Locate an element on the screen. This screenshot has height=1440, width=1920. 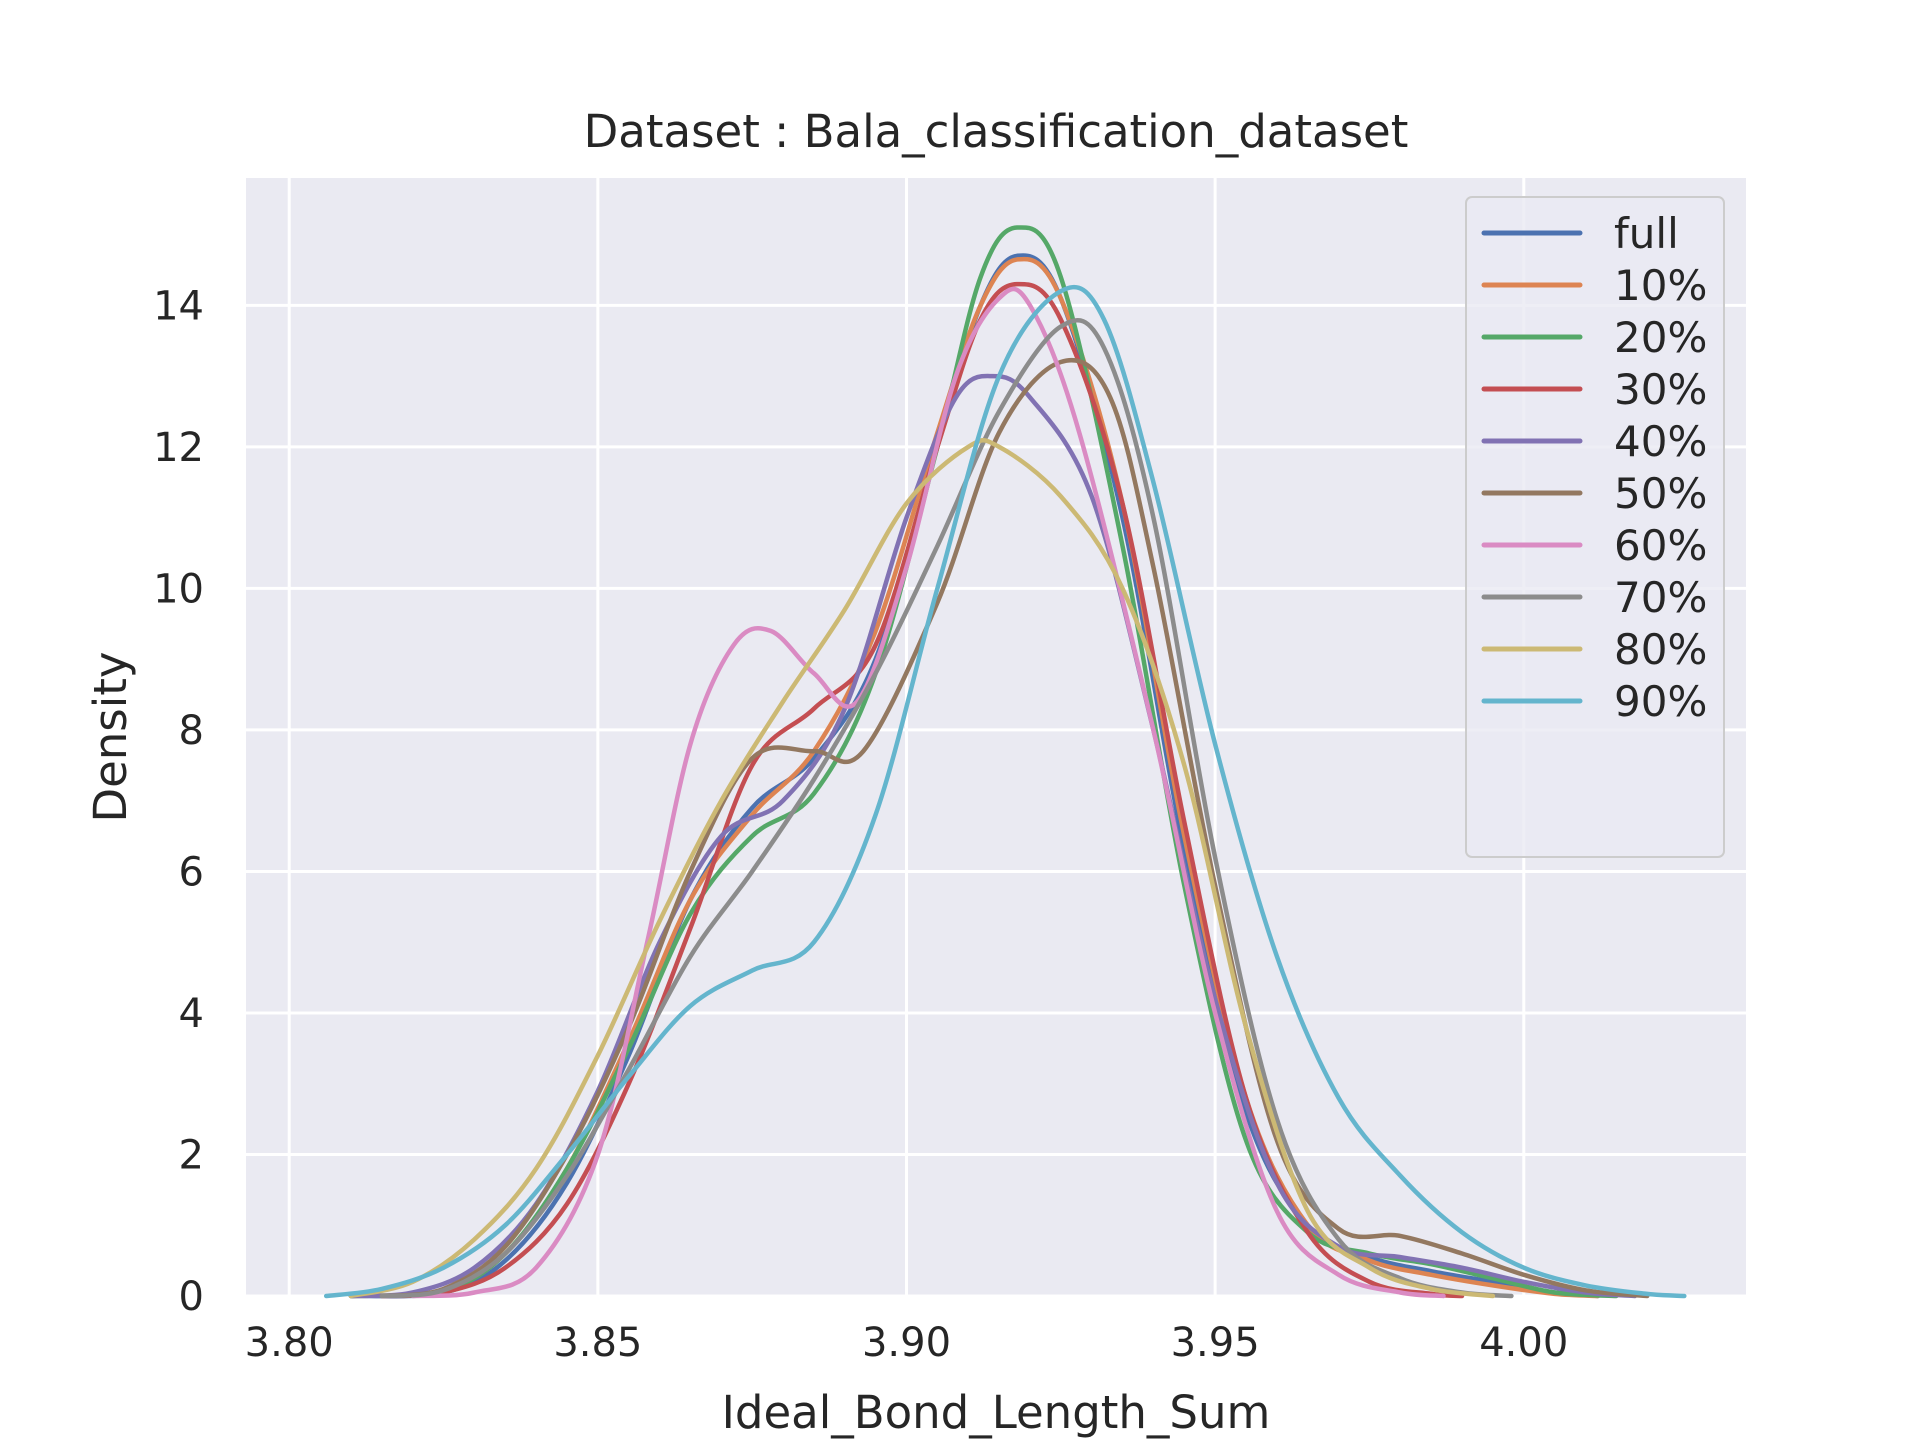
y-tick-label: 10 is located at coordinates (178, 589).